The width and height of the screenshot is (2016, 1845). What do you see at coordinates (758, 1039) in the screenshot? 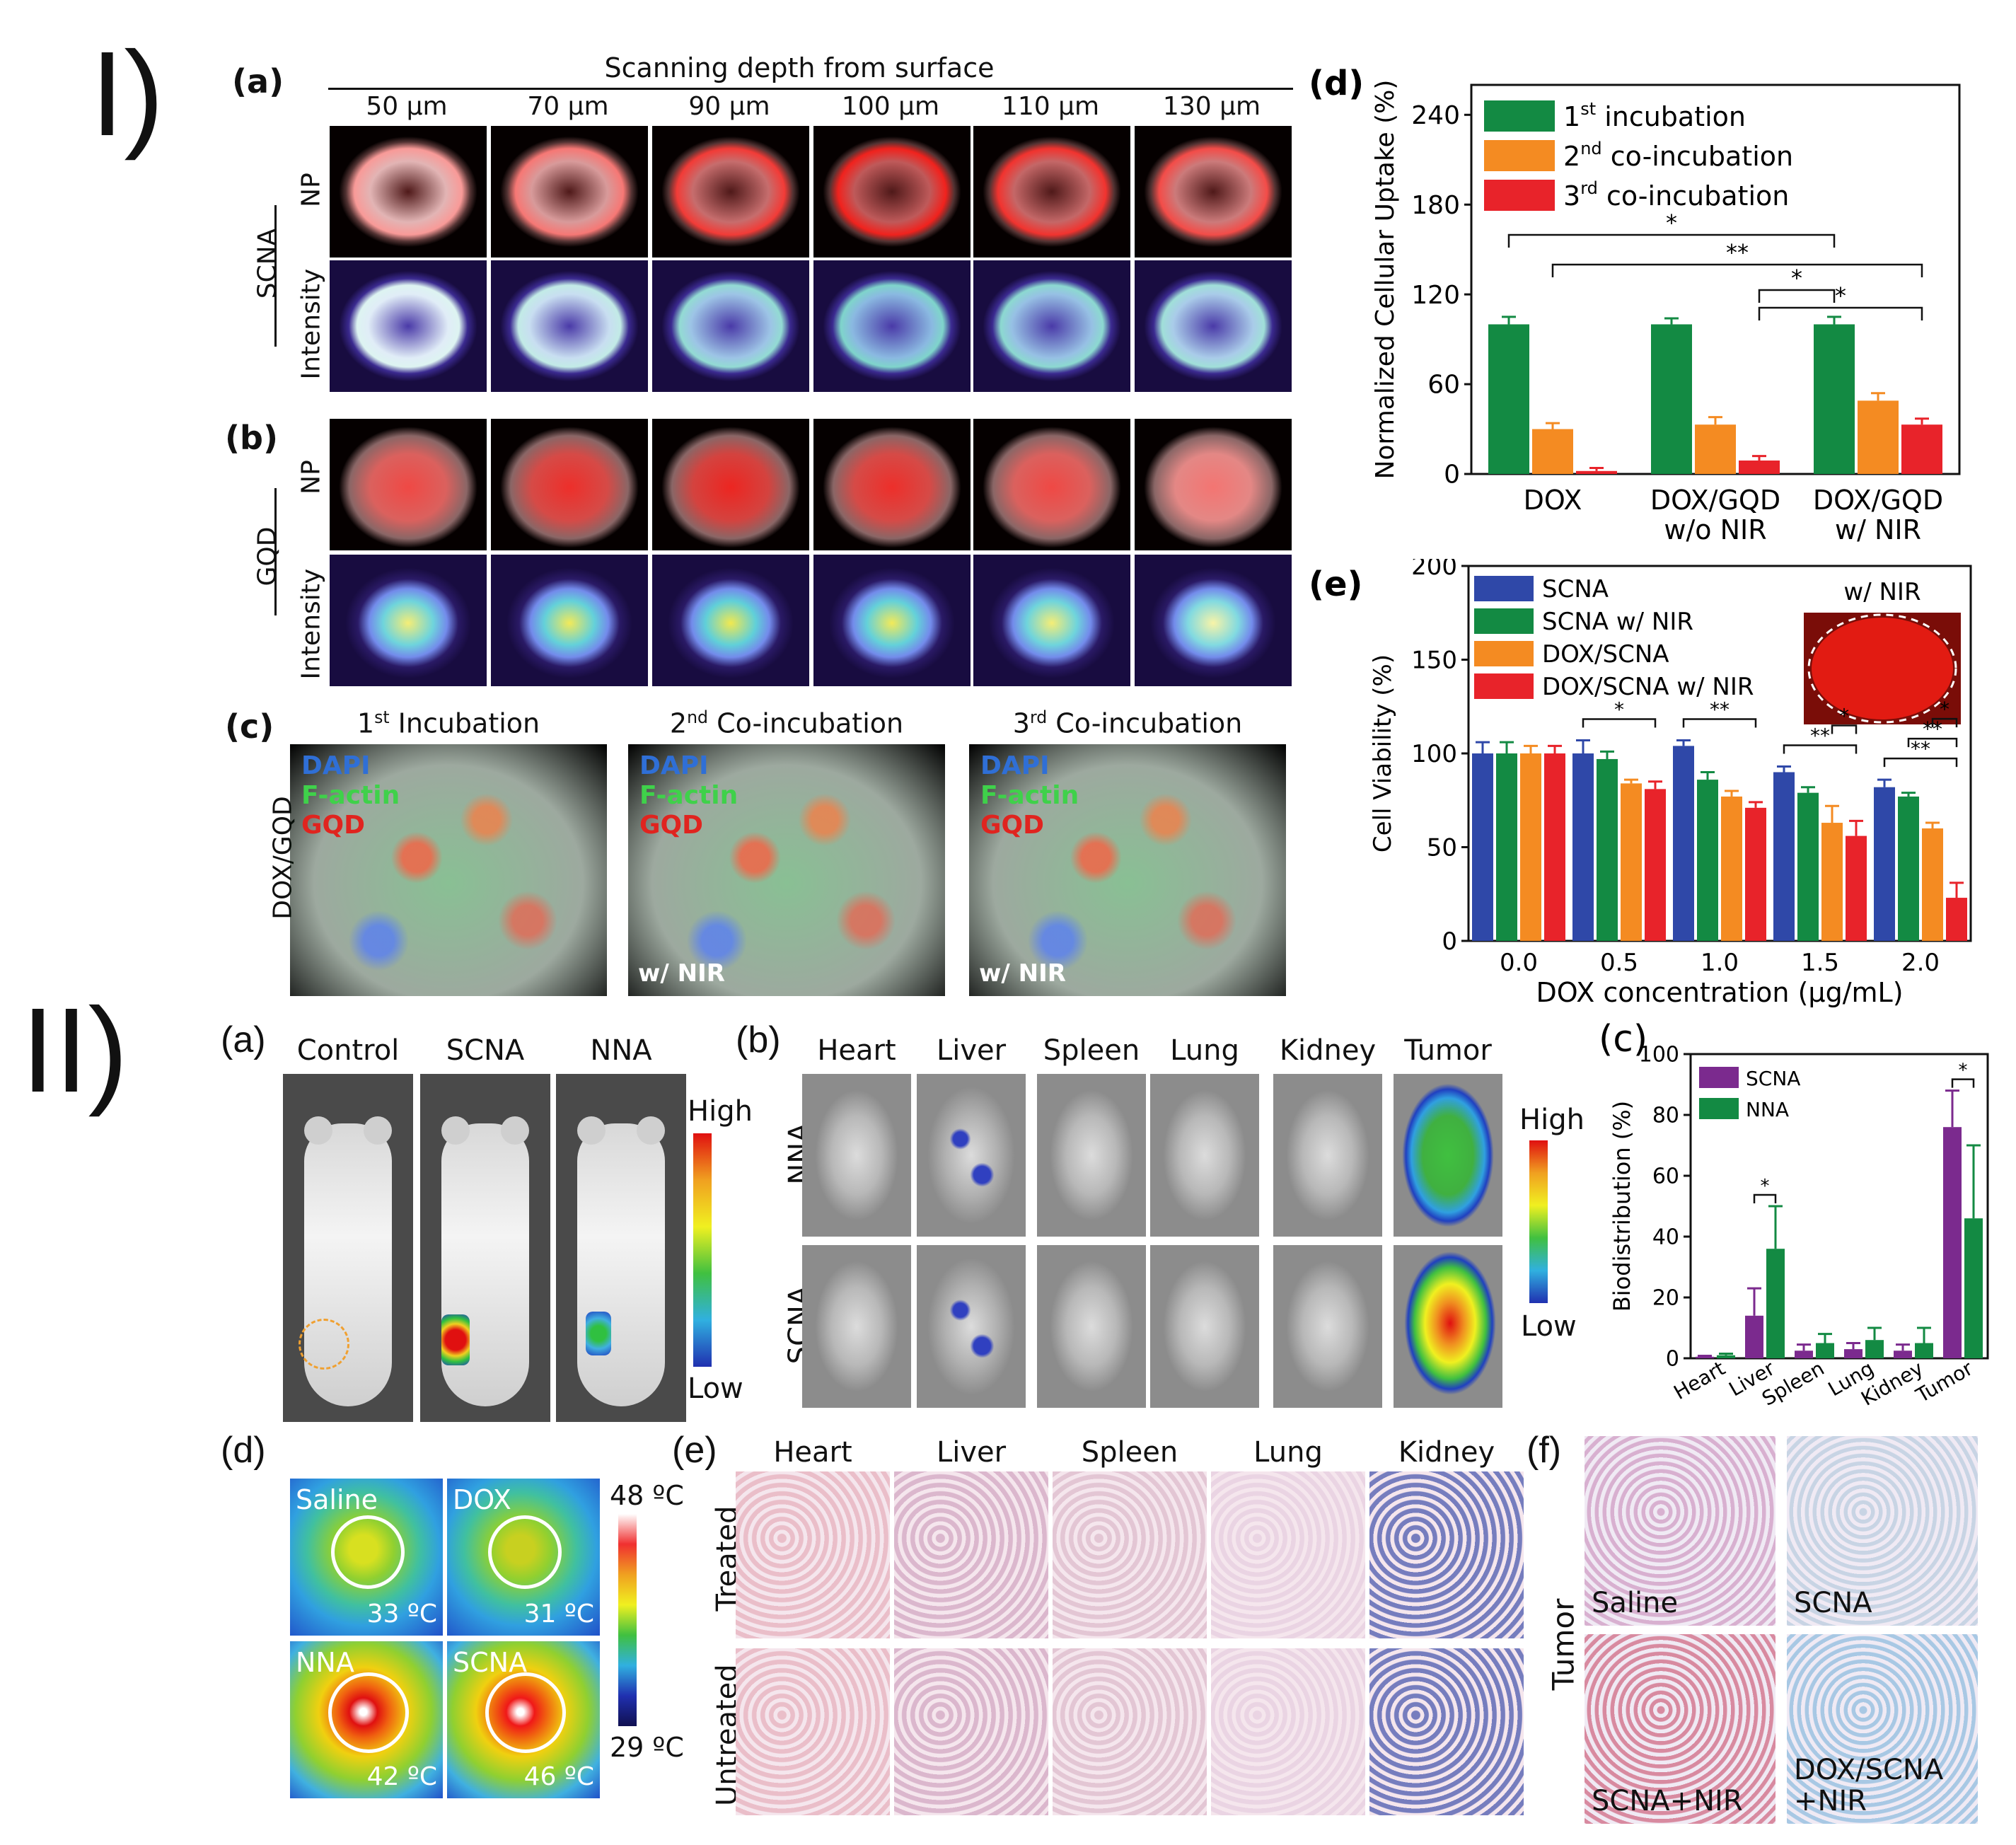
I see `panel-label-II-b: (b)` at bounding box center [758, 1039].